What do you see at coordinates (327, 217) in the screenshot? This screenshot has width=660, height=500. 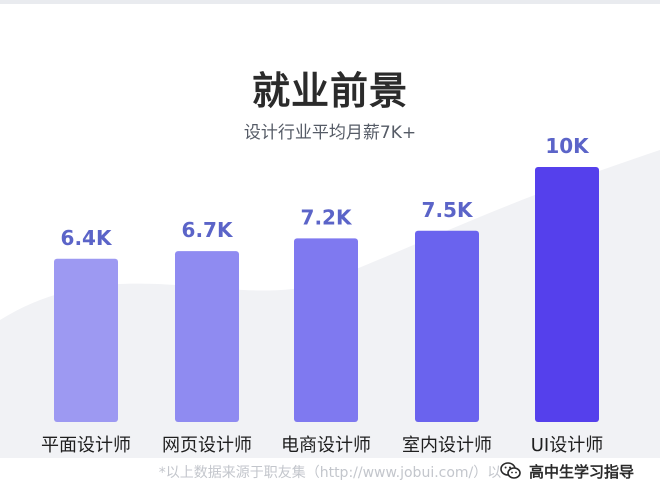 I see `value-label-3: 7.2K` at bounding box center [327, 217].